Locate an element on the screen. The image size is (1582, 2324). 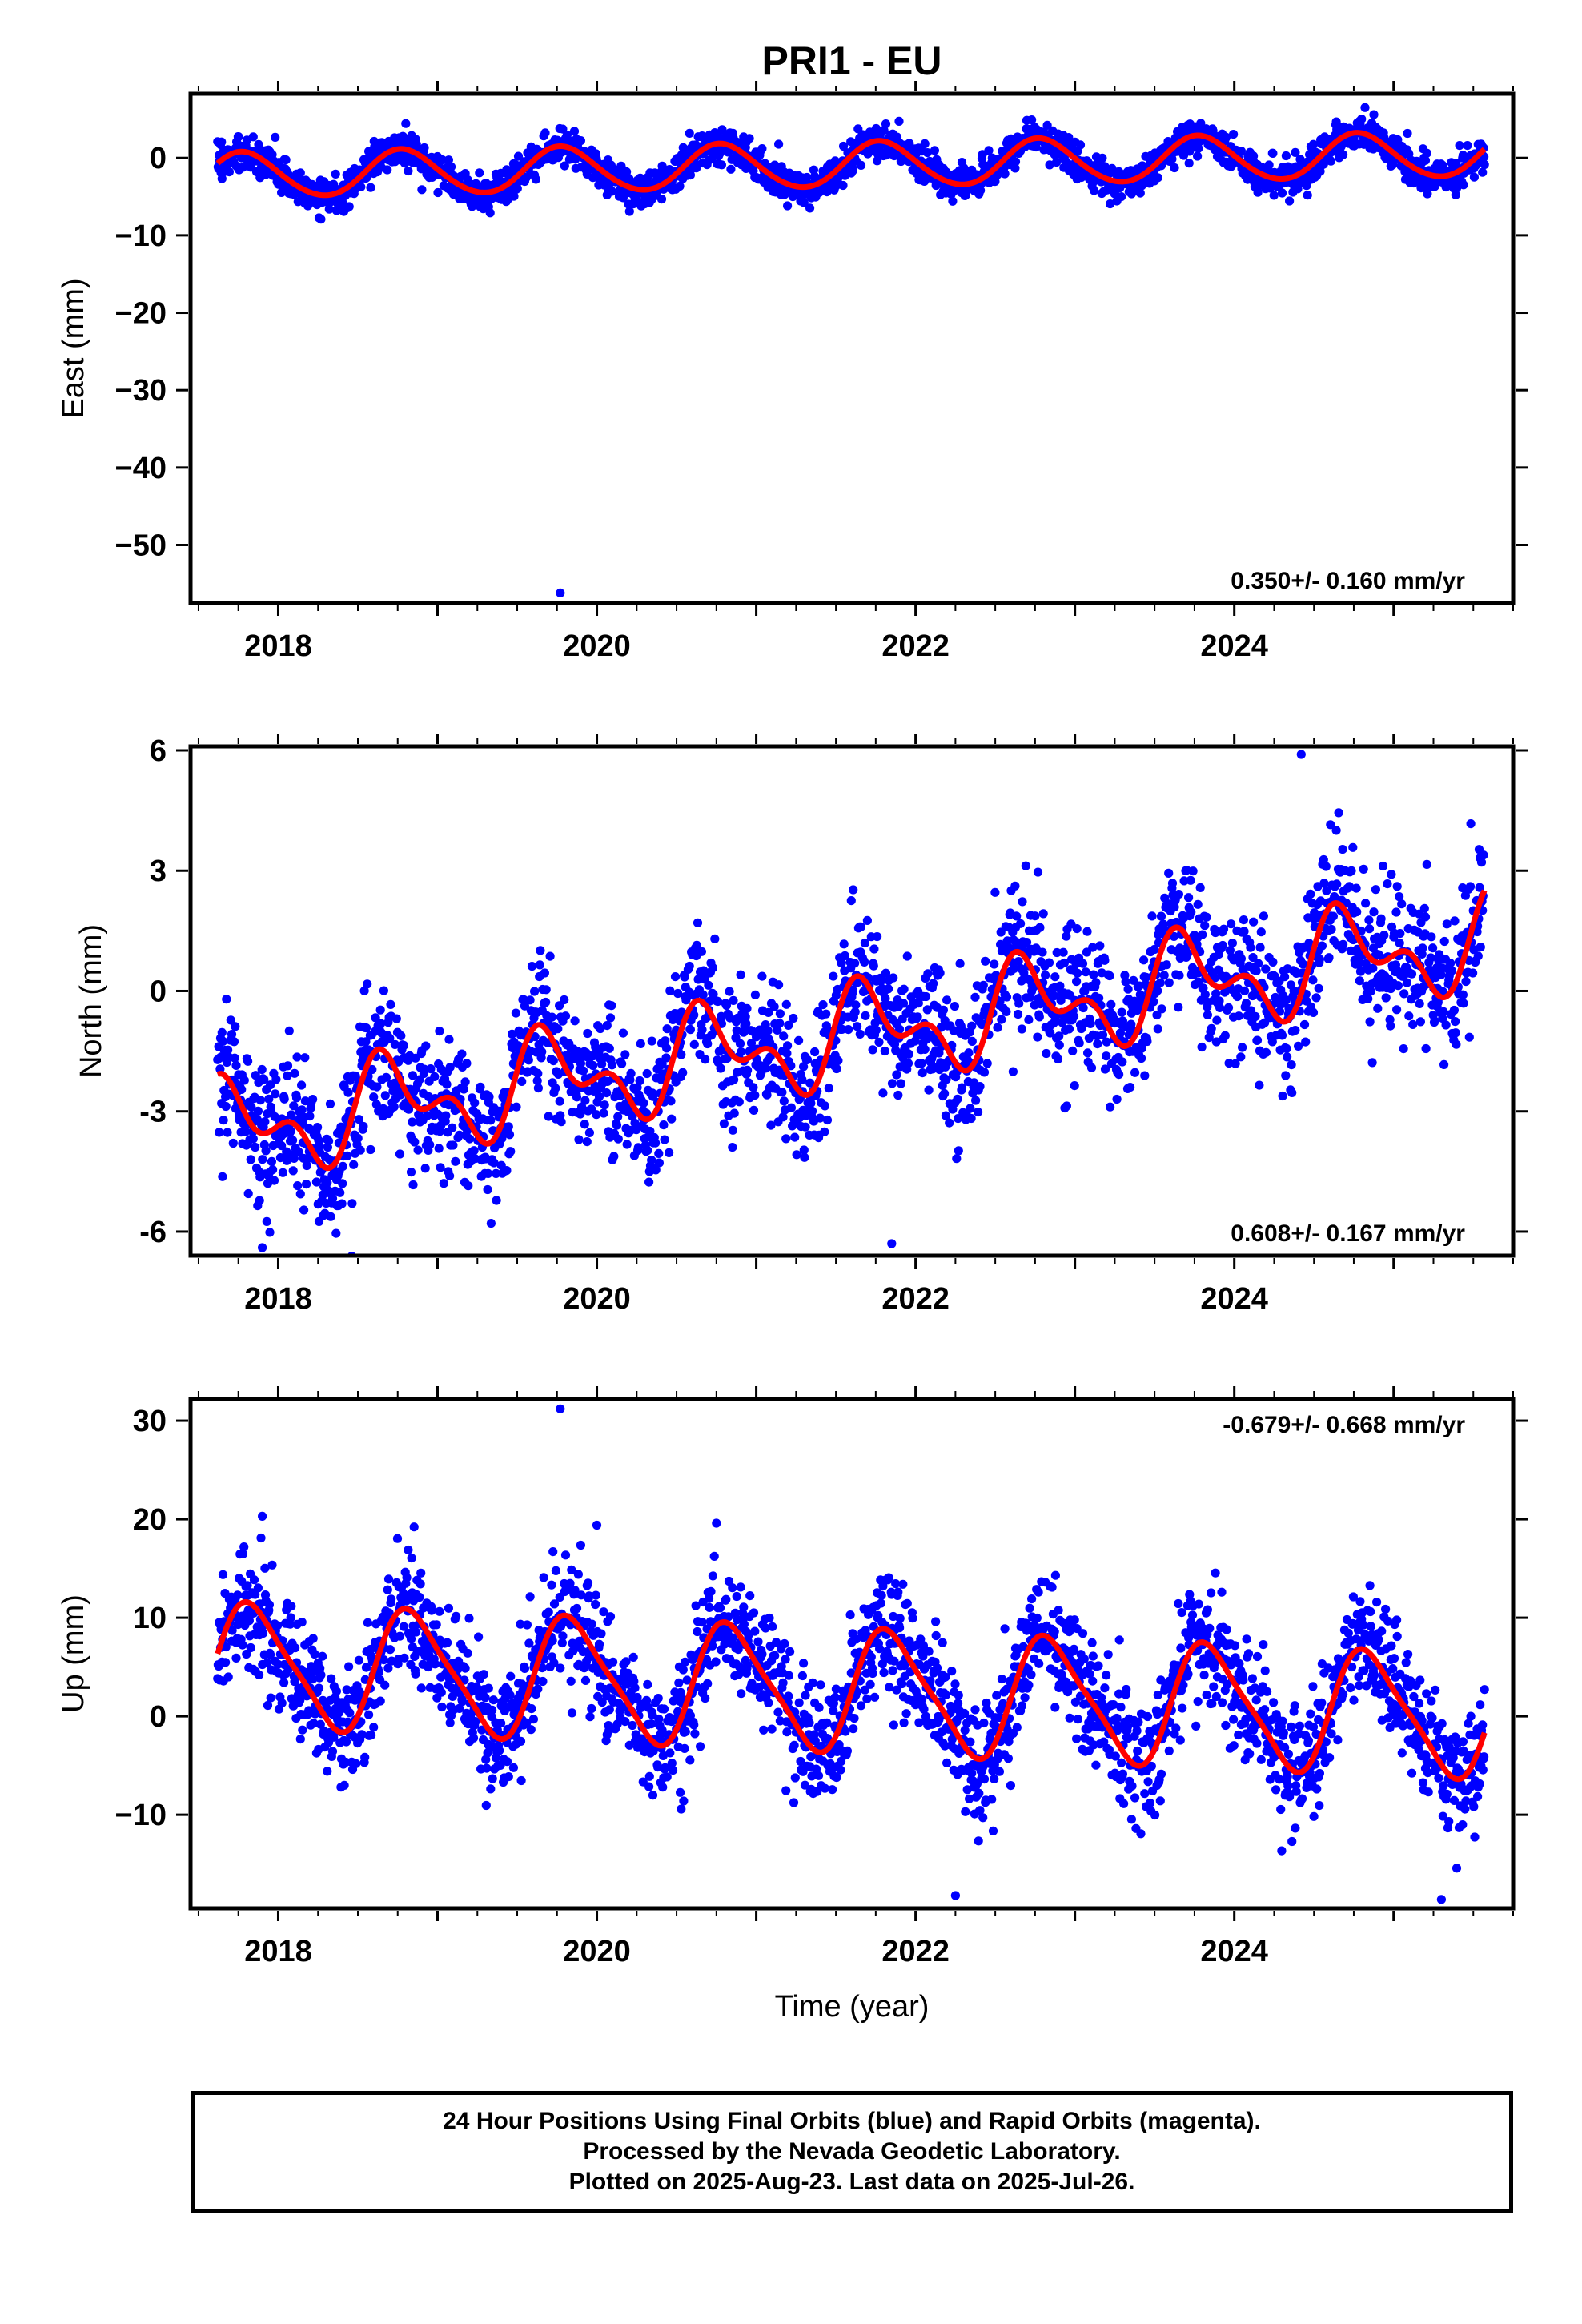
y-tick-label: 3 is located at coordinates (158, 871).